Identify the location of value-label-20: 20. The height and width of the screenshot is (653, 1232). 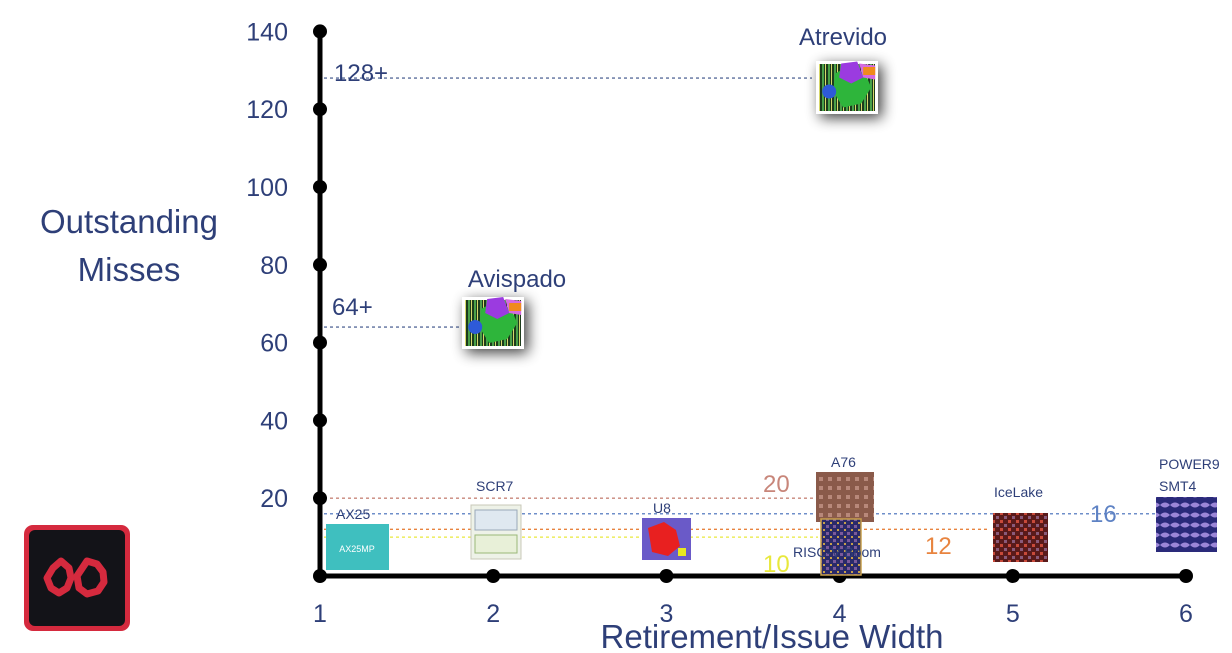
(776, 484).